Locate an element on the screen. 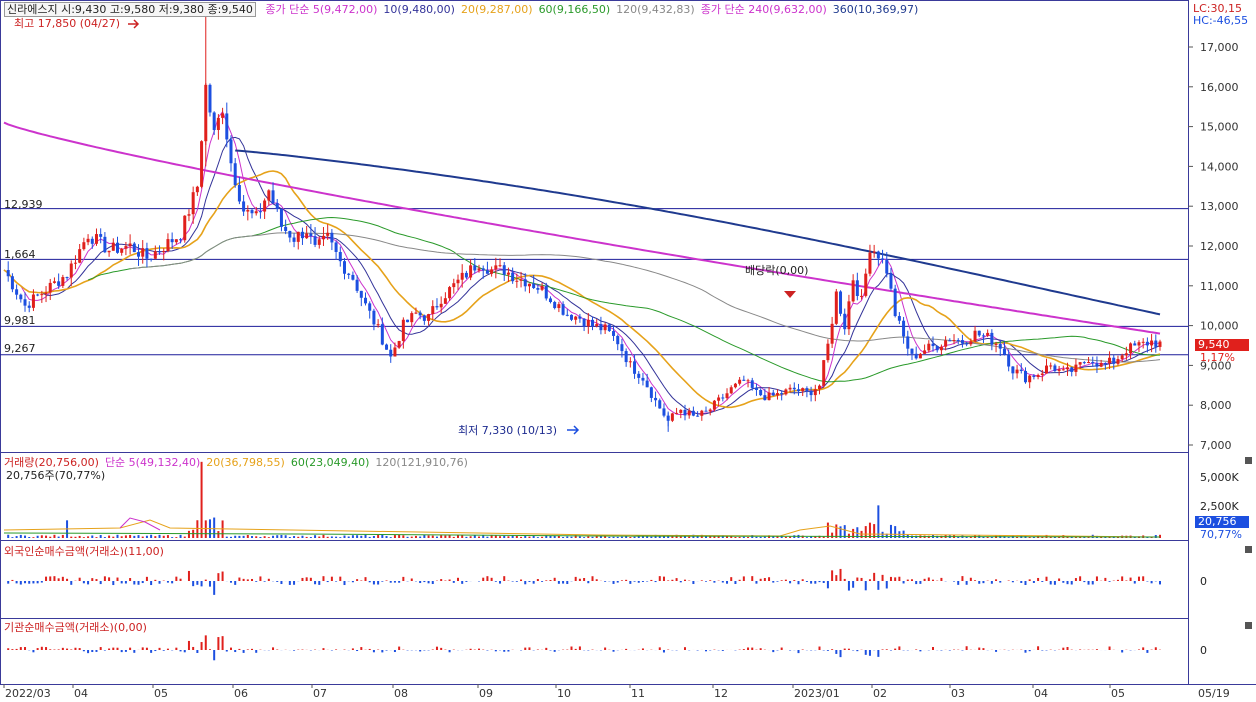 Image resolution: width=1256 pixels, height=702 pixels. time-tick-label: 2023/01 is located at coordinates (817, 693).